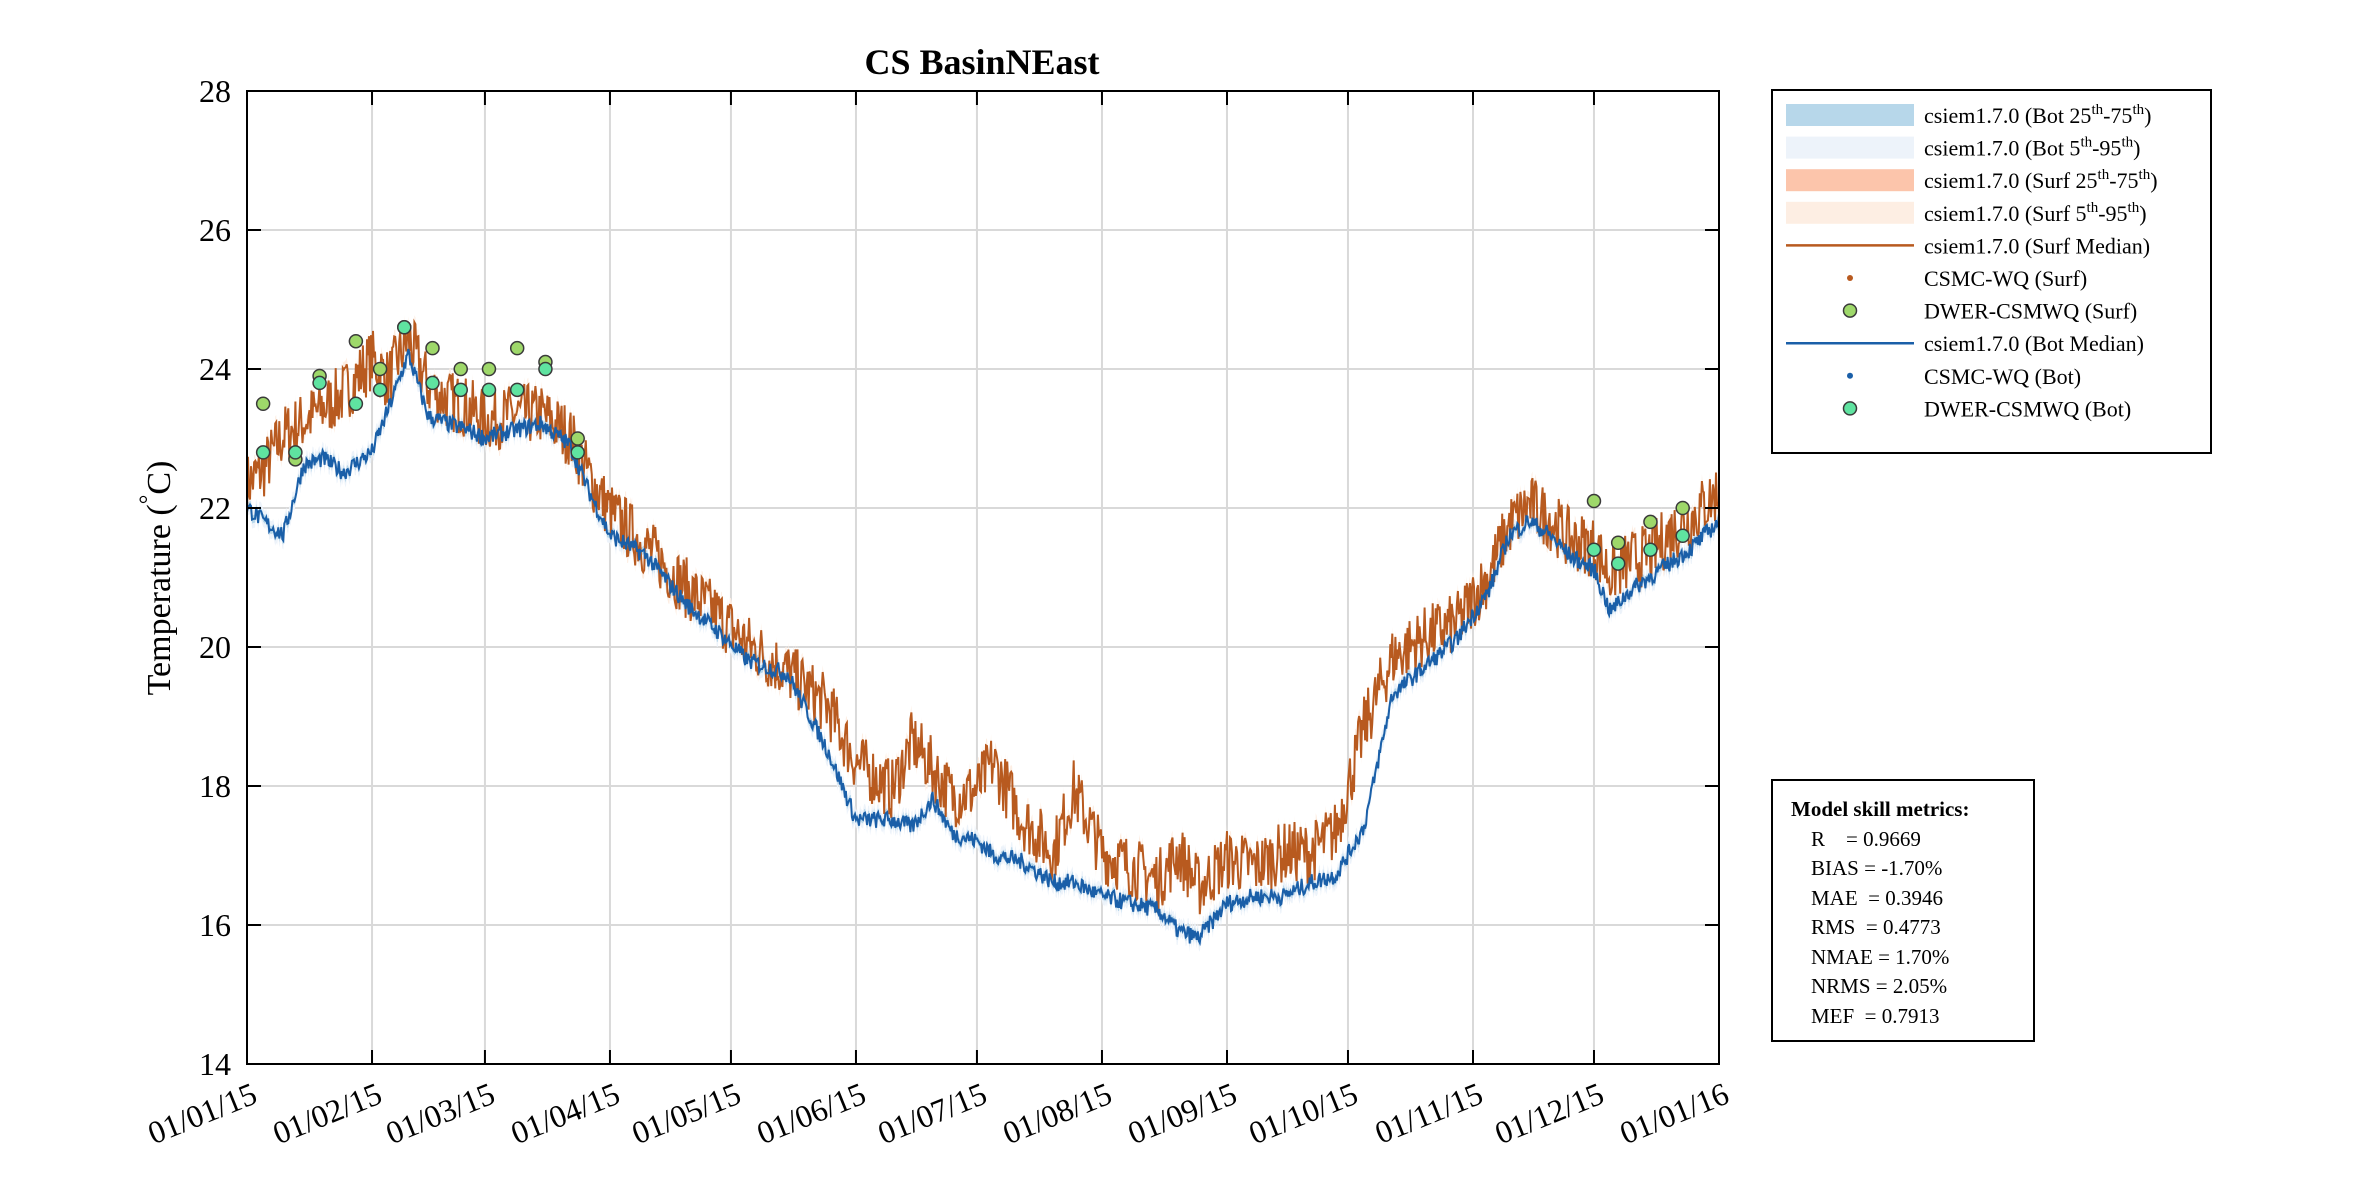  I want to click on metric-nmae: NMAE = 1.70%, so click(1880, 956).